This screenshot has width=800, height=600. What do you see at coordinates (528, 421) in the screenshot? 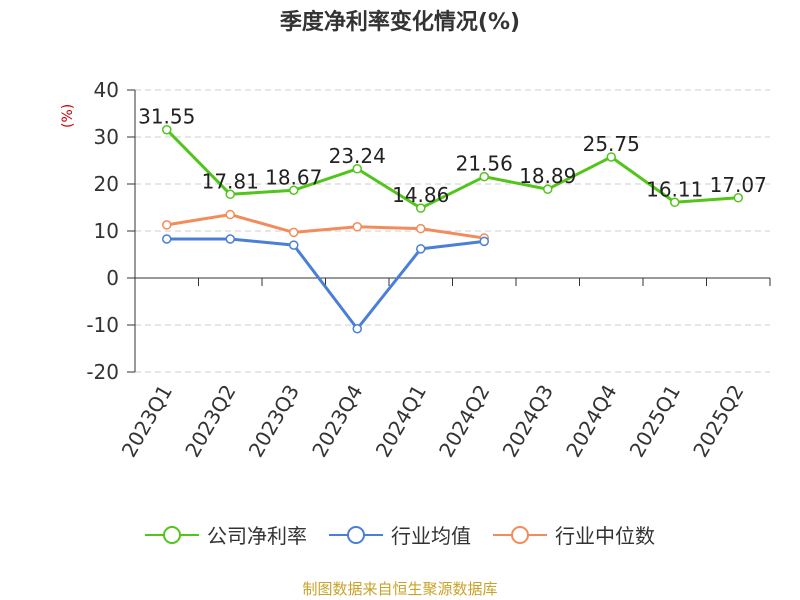
I see `x-tick-label: 2024Q3` at bounding box center [528, 421].